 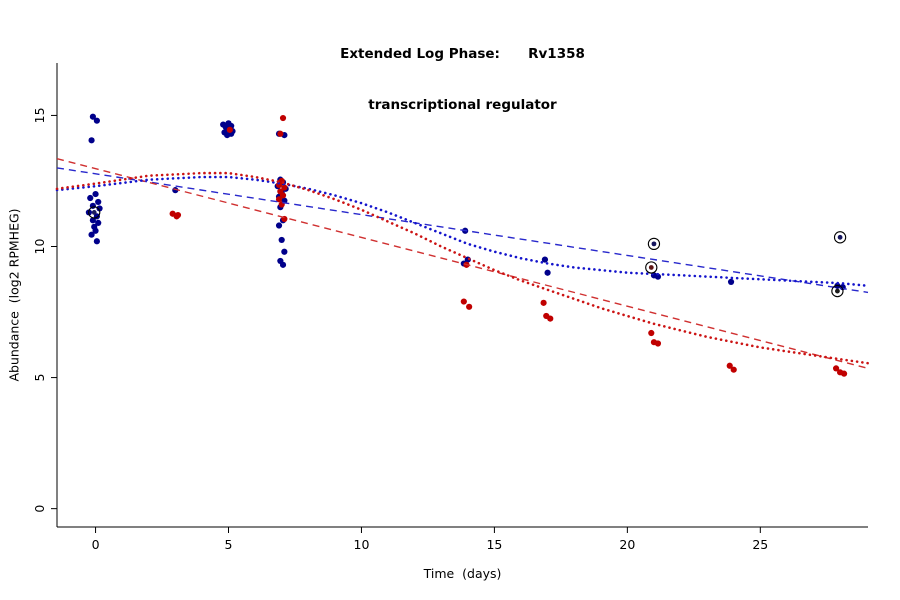 I want to click on y-tick-label: 5, so click(x=39, y=378).